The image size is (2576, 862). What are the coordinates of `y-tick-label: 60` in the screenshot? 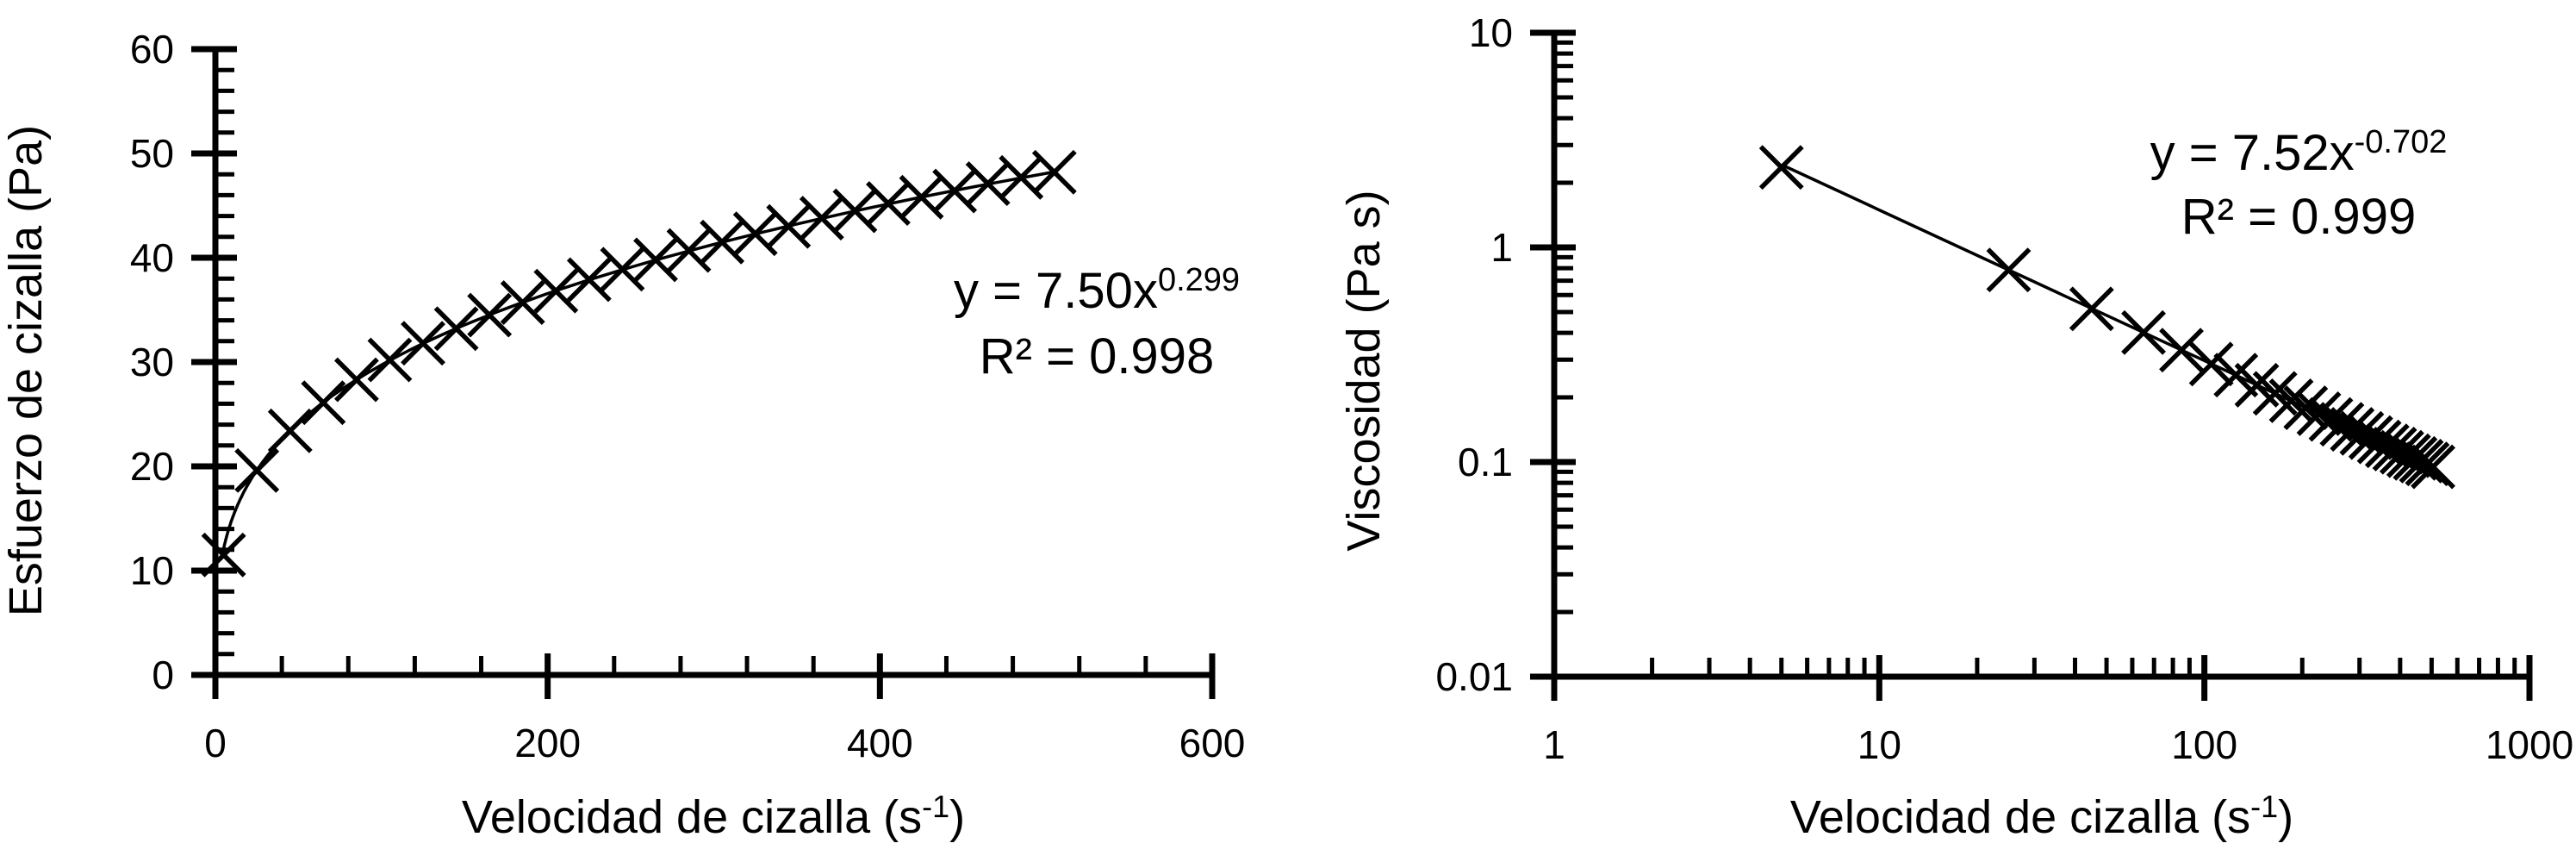 It's located at (152, 49).